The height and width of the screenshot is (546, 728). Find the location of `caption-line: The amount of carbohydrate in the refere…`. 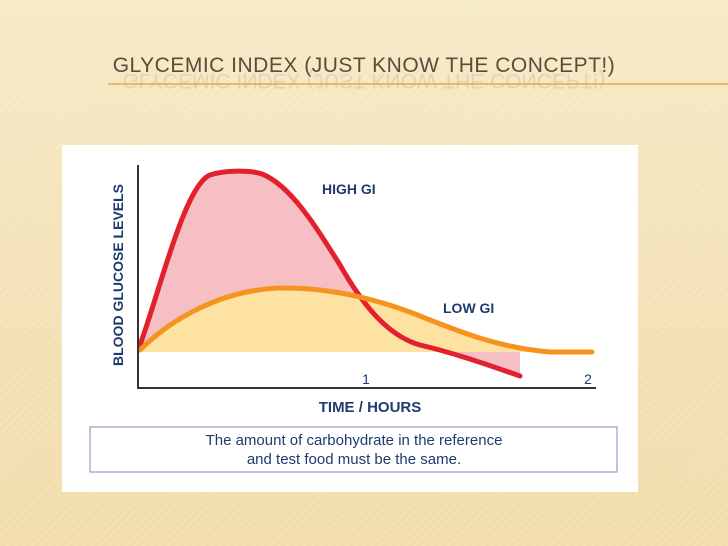

caption-line: The amount of carbohydrate in the refere… is located at coordinates (354, 440).